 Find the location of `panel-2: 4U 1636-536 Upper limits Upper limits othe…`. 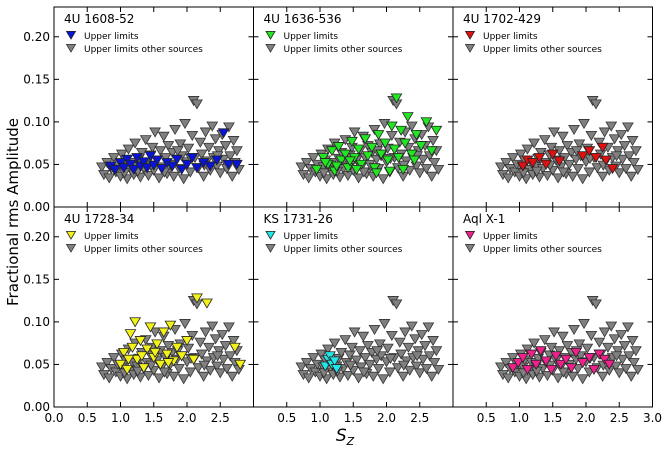

panel-2: 4U 1636-536 Upper limits Upper limits othe… is located at coordinates (353, 107).